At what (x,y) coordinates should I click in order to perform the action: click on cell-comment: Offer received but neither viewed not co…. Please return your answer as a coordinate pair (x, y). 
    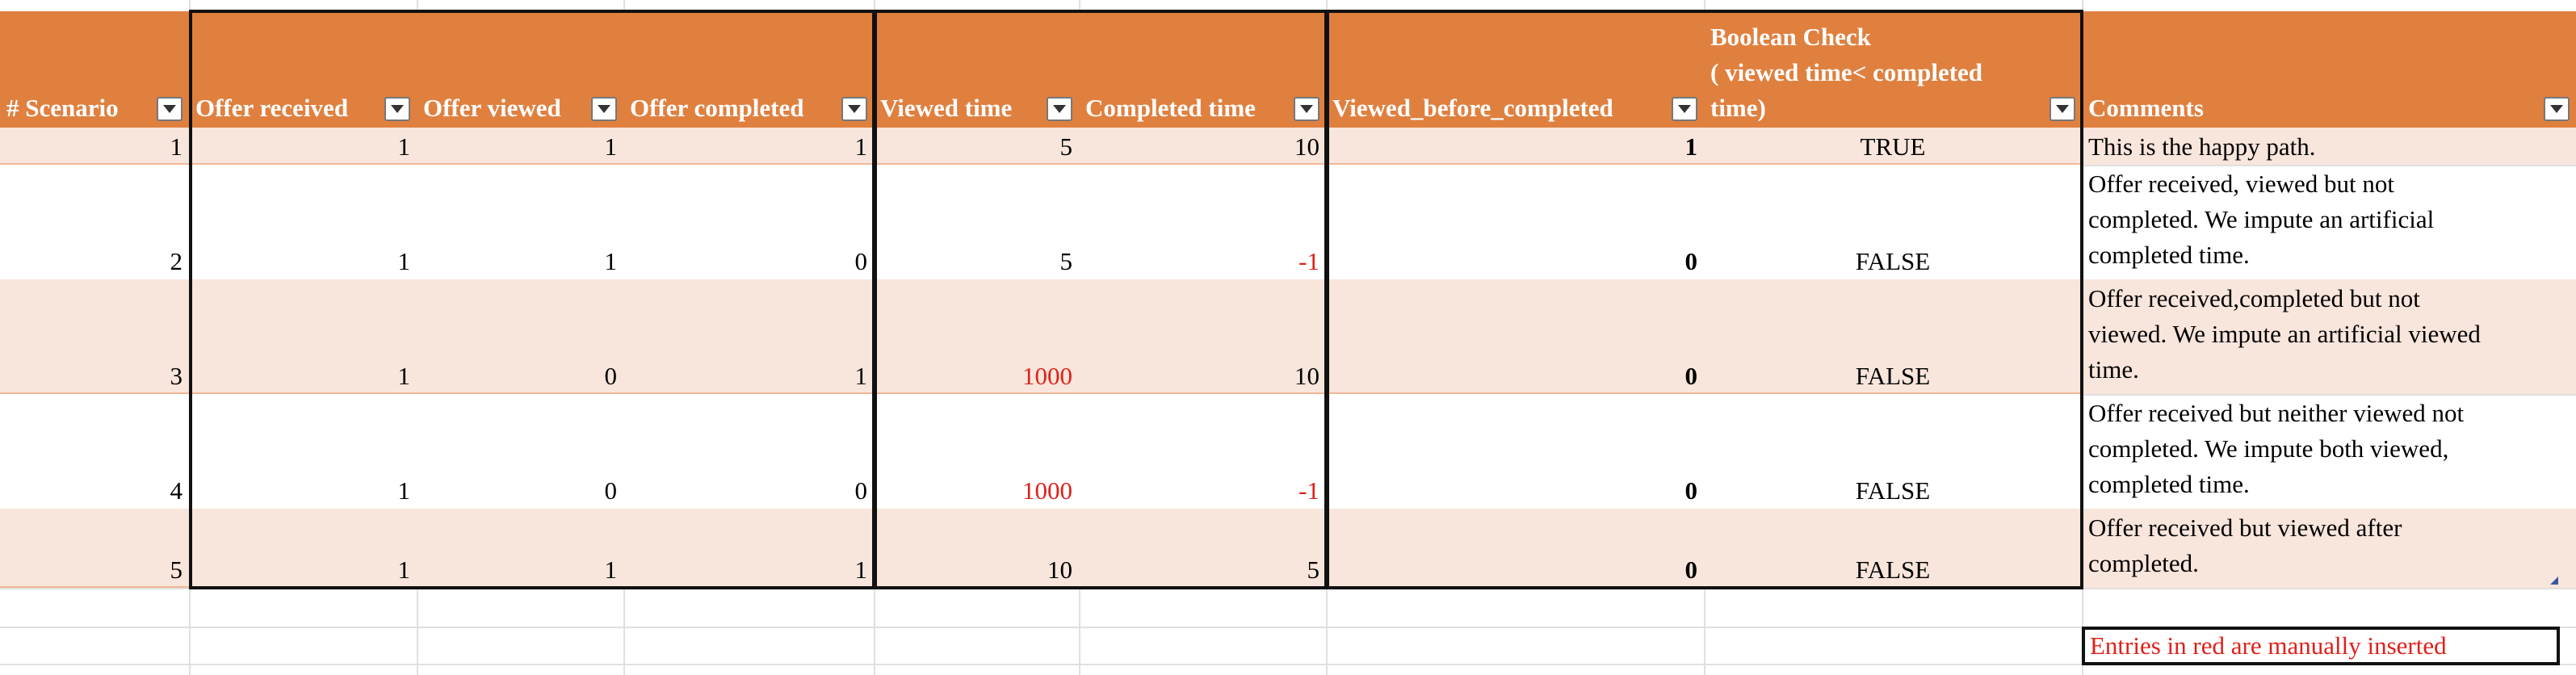
    Looking at the image, I should click on (2276, 449).